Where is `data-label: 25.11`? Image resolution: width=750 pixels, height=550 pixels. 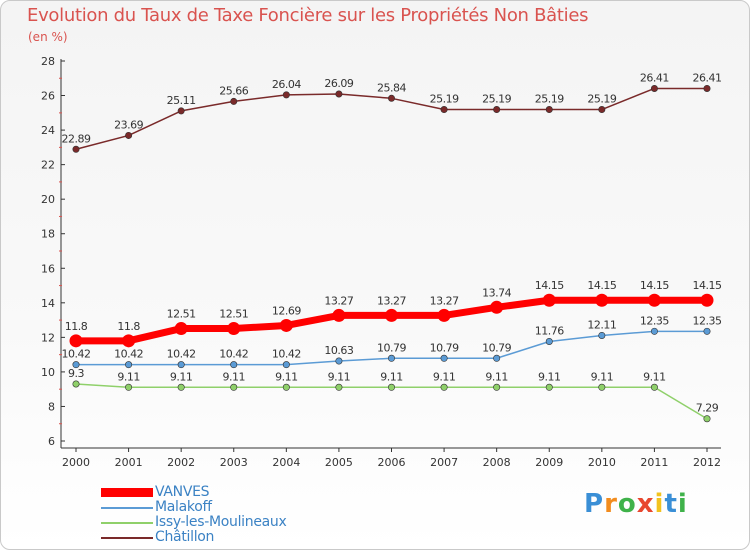 data-label: 25.11 is located at coordinates (181, 100).